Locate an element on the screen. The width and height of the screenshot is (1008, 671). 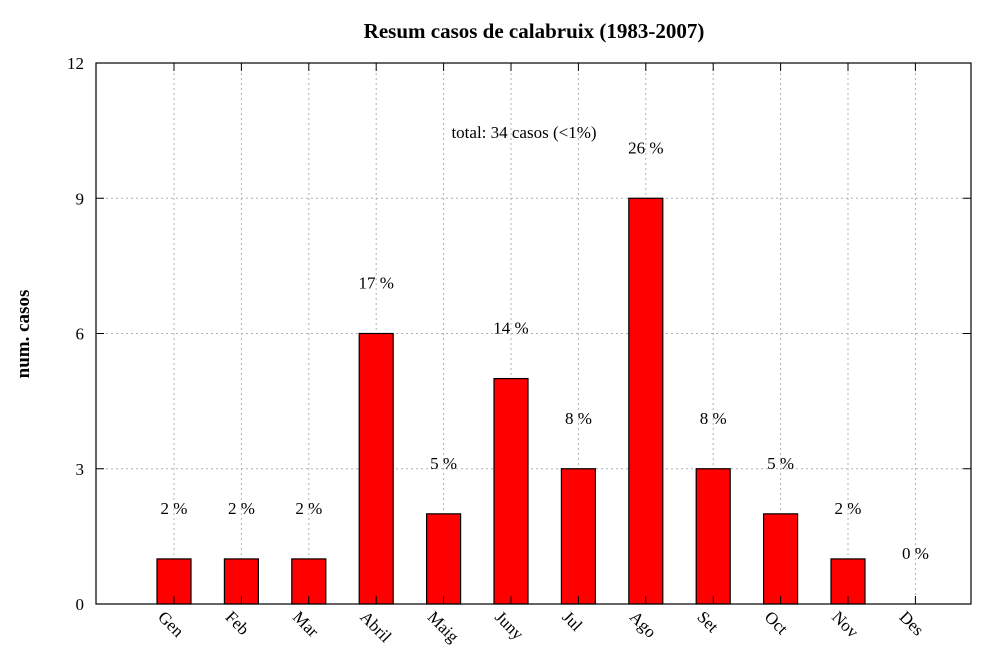
total-annotation: total: 34 casos (<1%) is located at coordinates (523, 132).